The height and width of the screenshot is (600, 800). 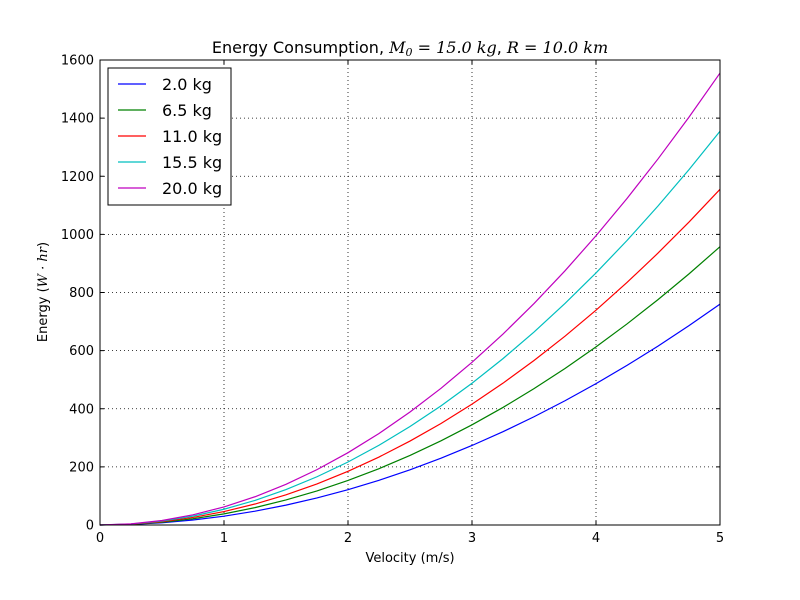 What do you see at coordinates (472, 538) in the screenshot?
I see `x-tick-label: 3` at bounding box center [472, 538].